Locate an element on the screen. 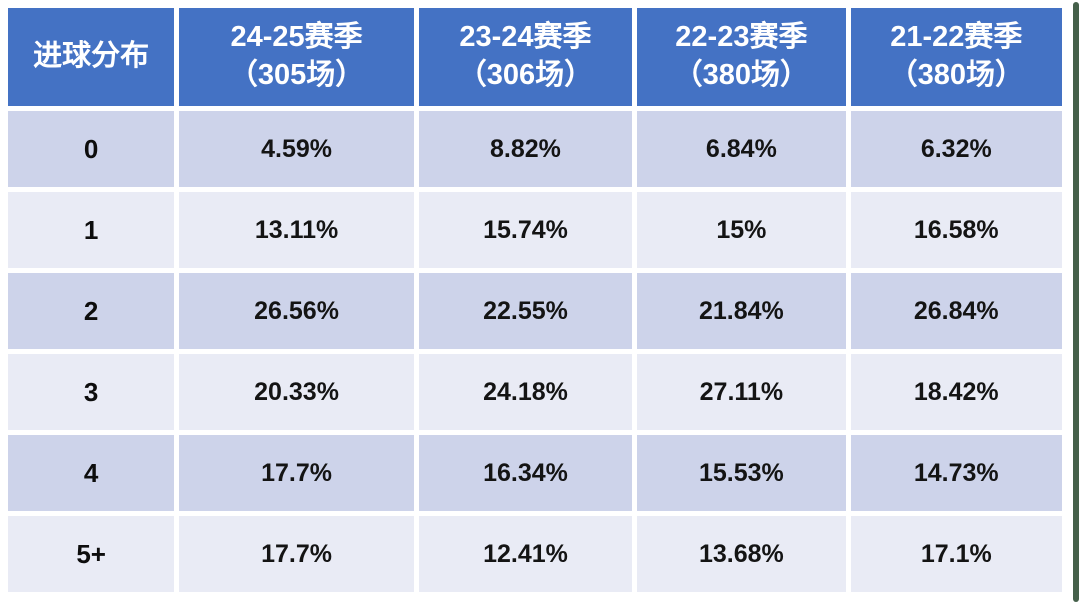  table-cell: 6.32% is located at coordinates (956, 149).